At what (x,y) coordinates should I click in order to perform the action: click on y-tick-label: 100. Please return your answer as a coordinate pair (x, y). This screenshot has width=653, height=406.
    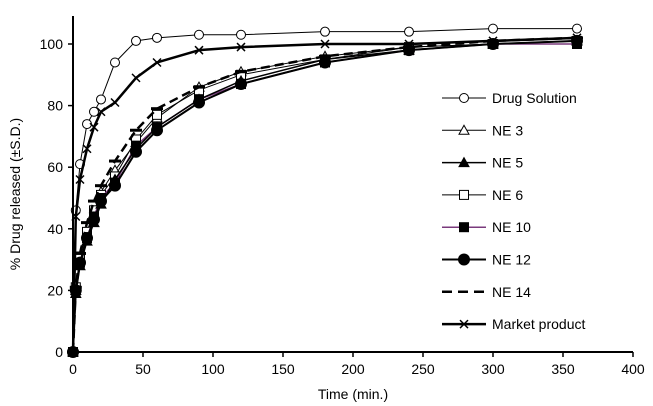
    Looking at the image, I should click on (52, 44).